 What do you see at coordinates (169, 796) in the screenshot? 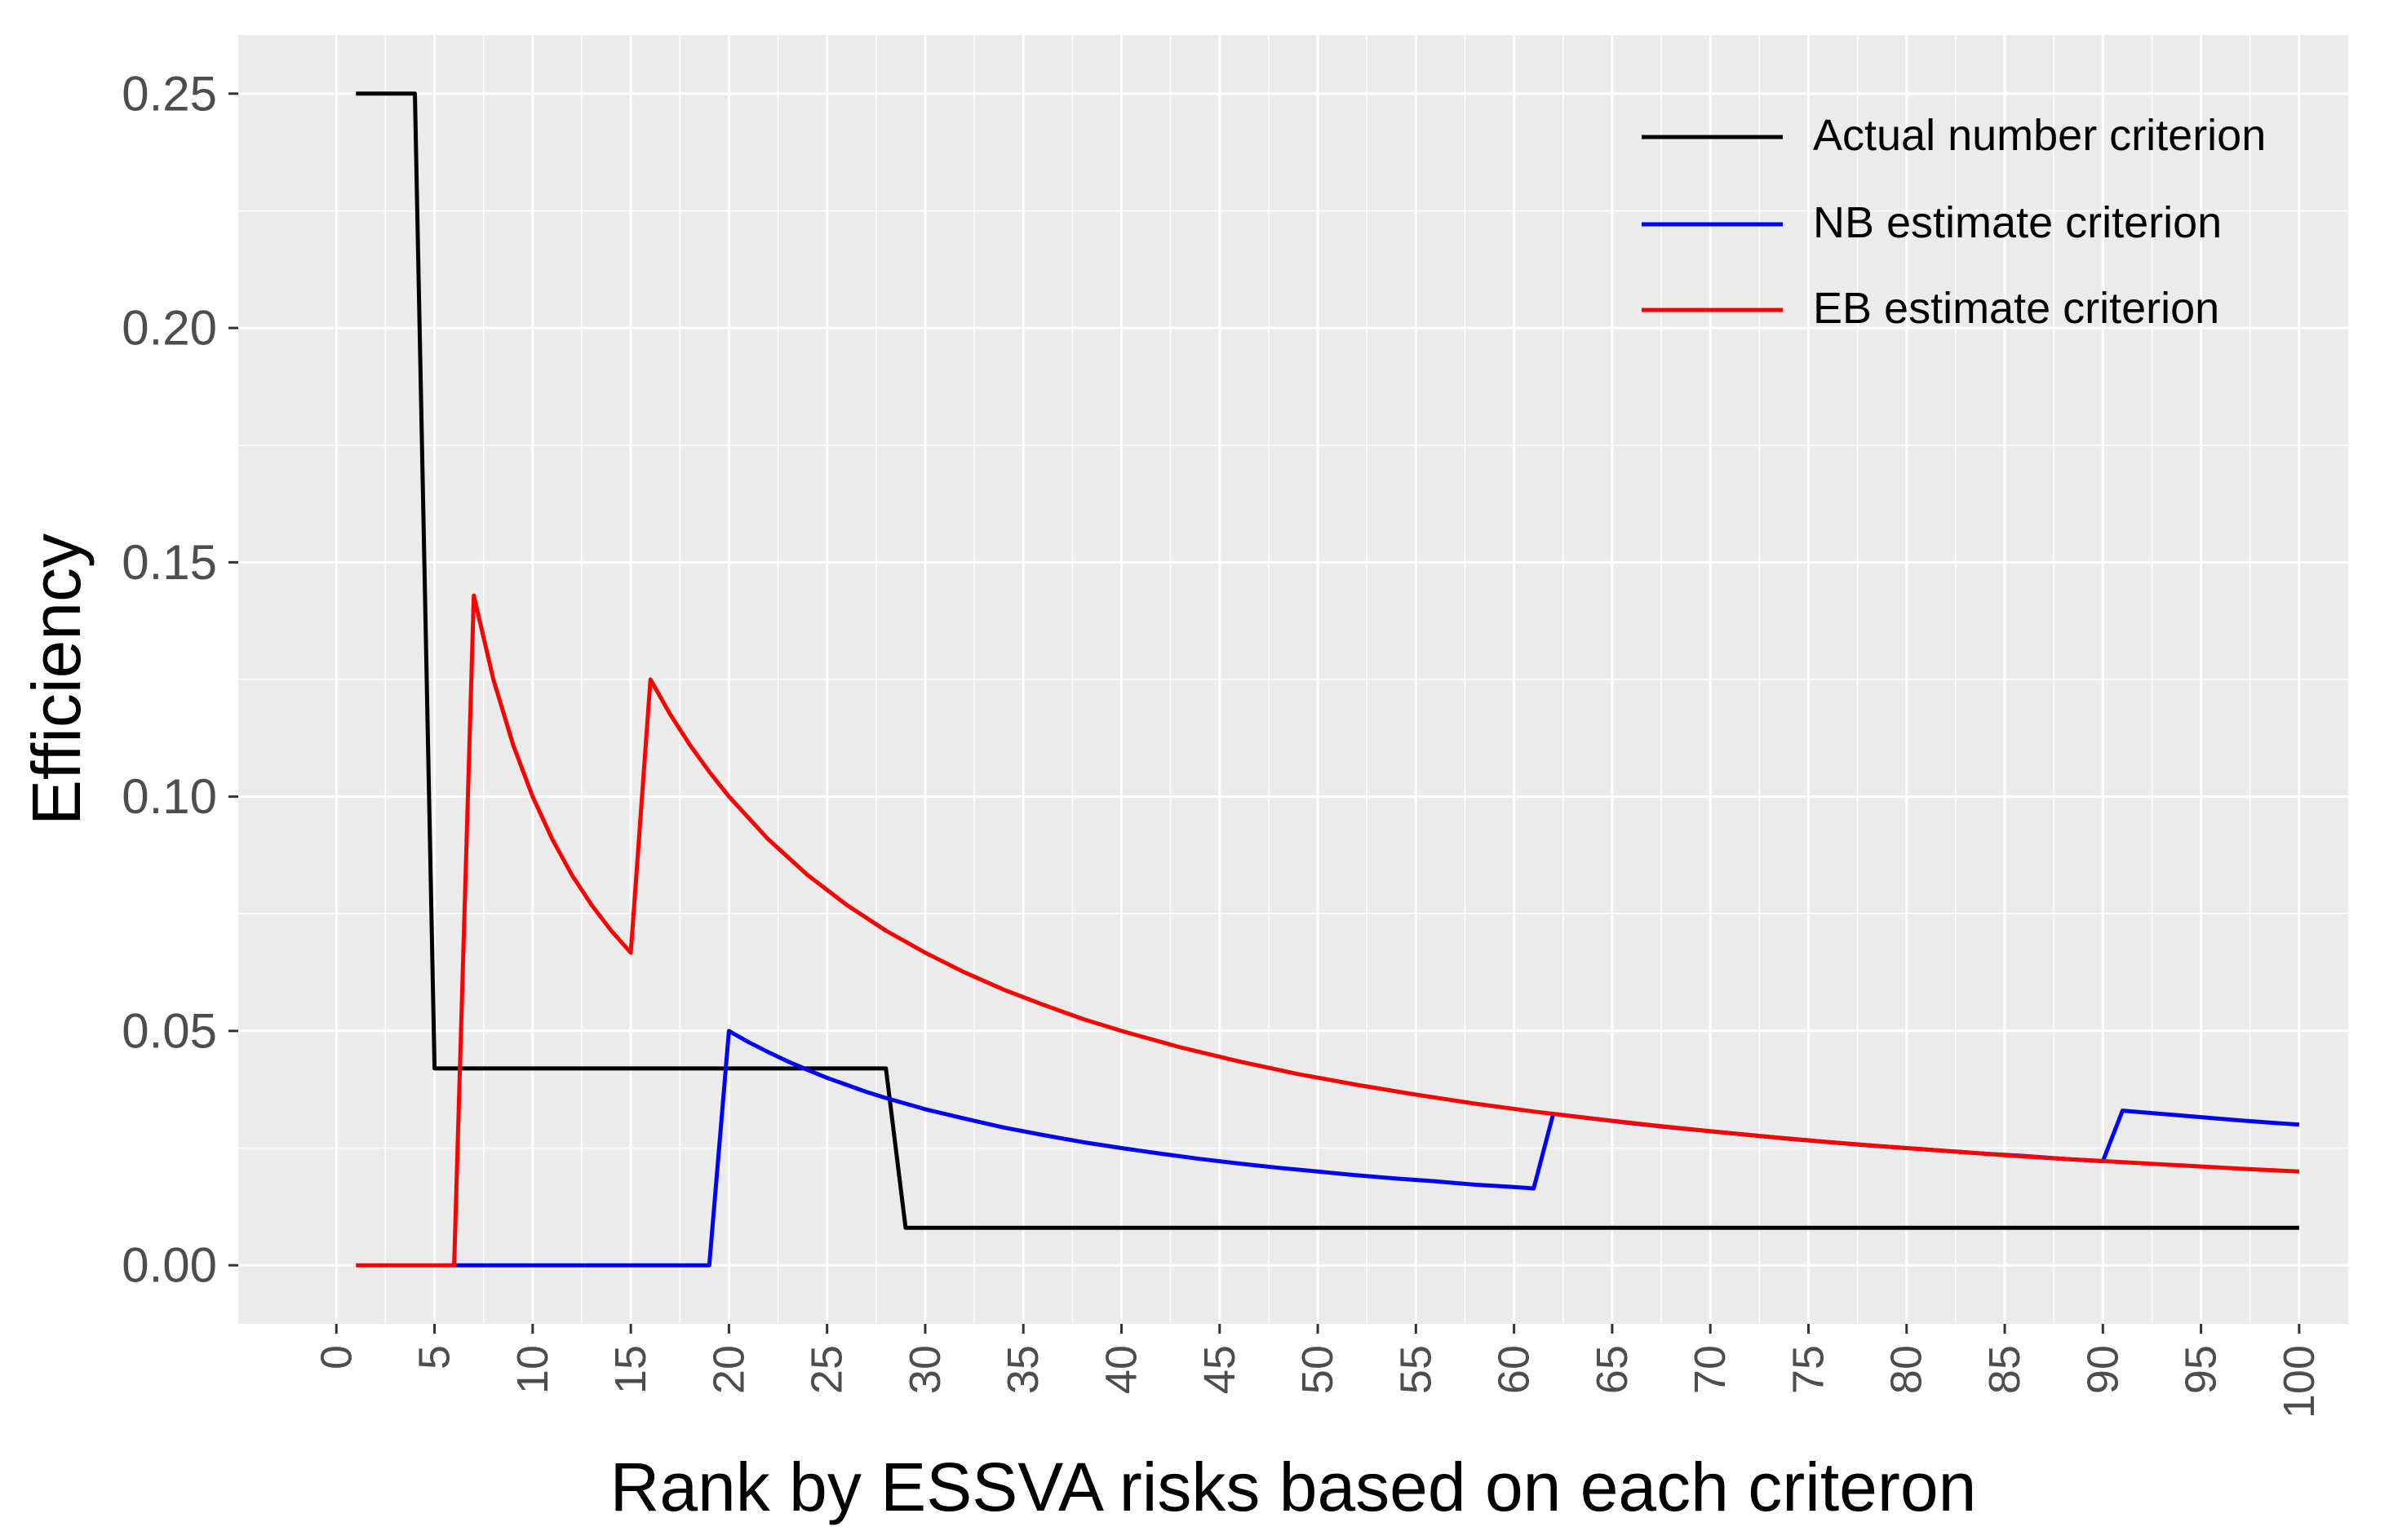
I see `y-tick-label: 0.10` at bounding box center [169, 796].